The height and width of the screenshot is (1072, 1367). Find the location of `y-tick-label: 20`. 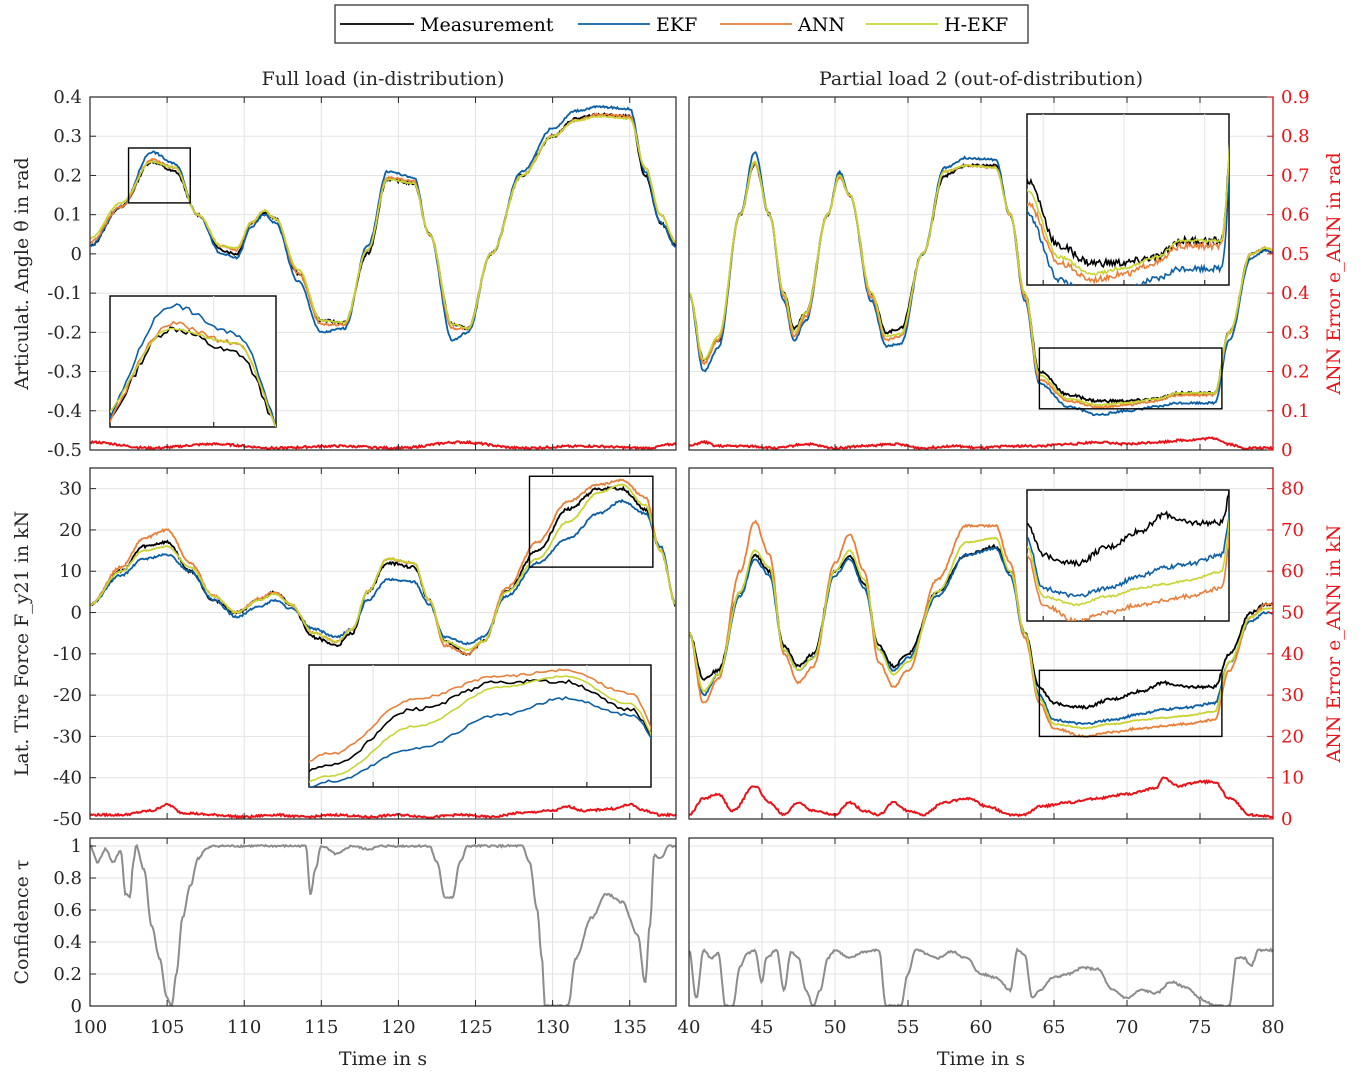

y-tick-label: 20 is located at coordinates (70, 530).